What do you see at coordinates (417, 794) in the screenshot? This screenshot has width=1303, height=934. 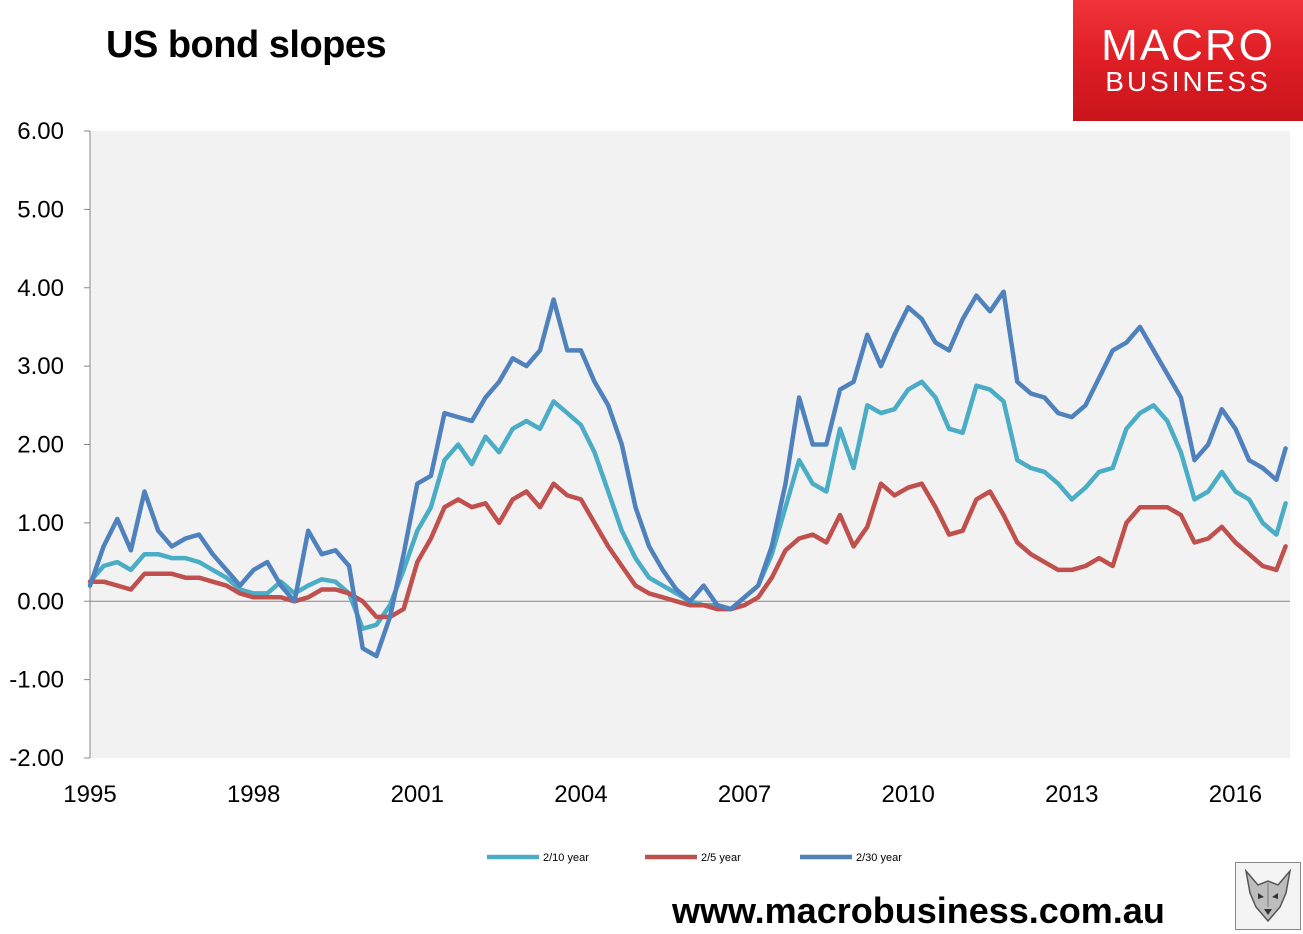 I see `x-tick-label: 2001` at bounding box center [417, 794].